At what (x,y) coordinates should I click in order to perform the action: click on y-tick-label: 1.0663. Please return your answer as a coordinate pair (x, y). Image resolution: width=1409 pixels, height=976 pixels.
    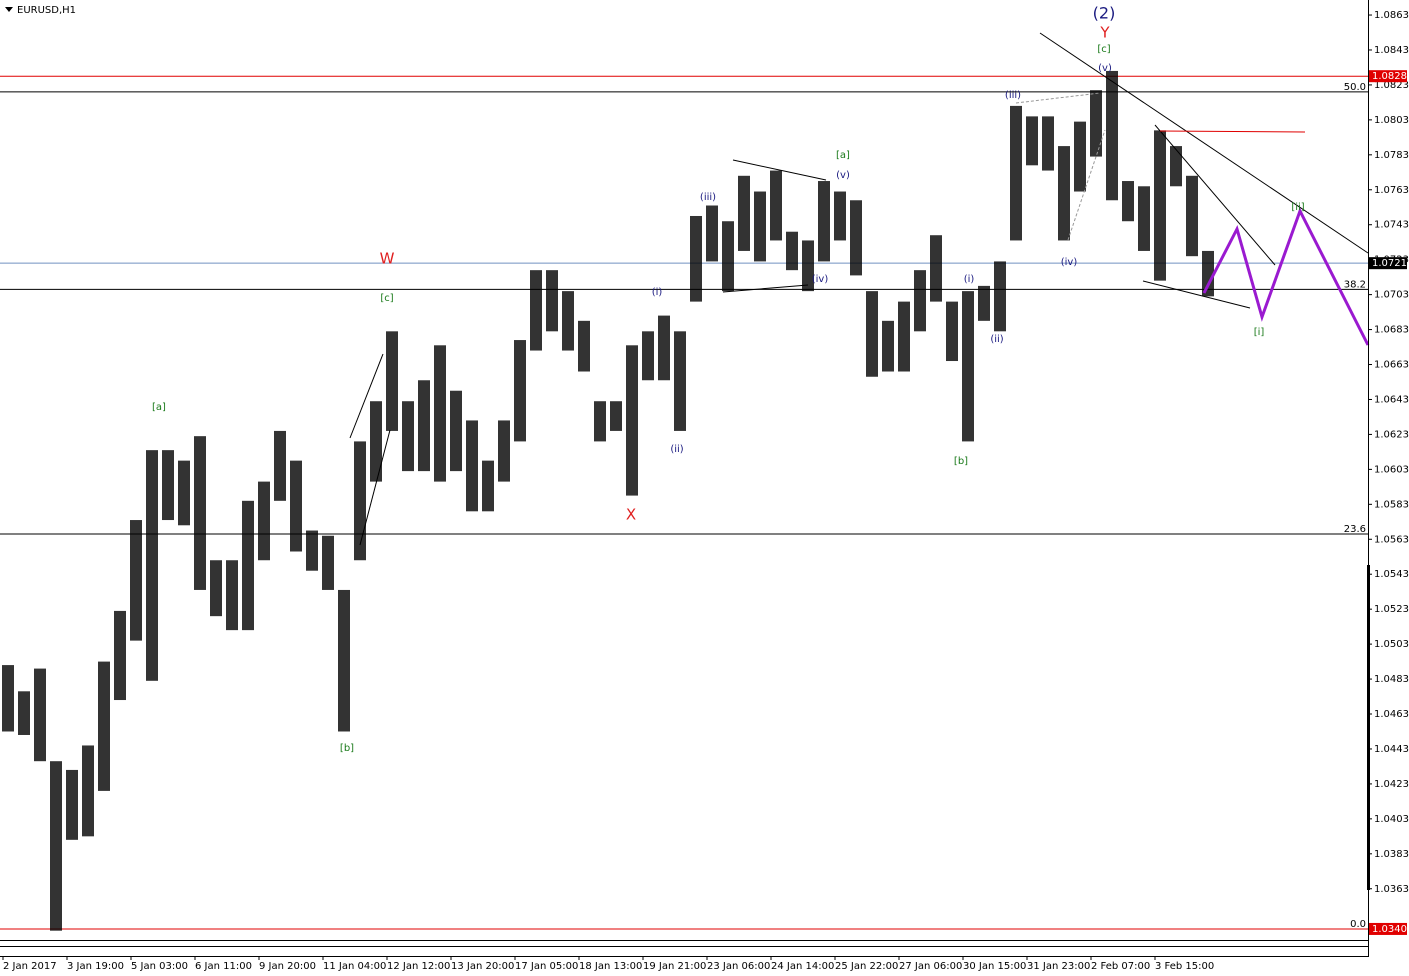
    Looking at the image, I should click on (1391, 365).